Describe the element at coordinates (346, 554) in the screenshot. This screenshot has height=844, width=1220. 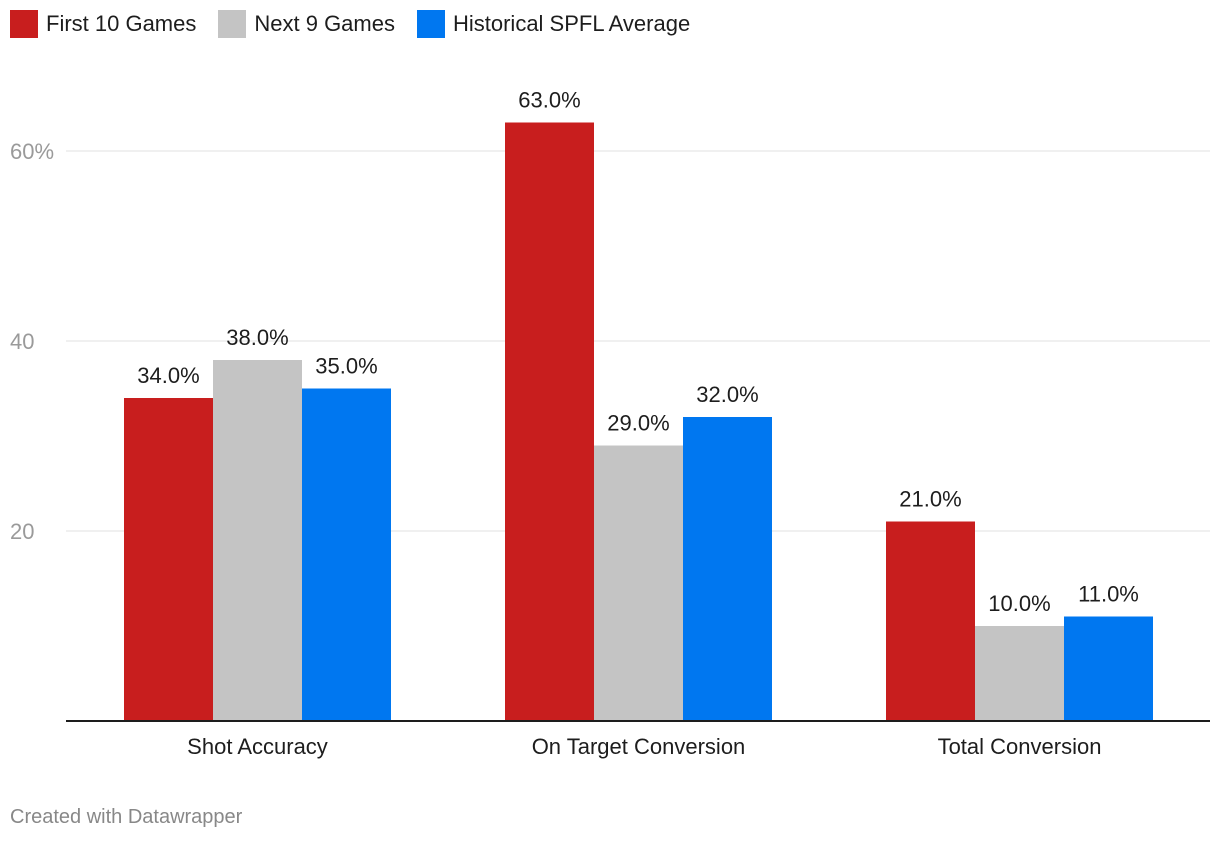
I see `bar-shot-accuracy-historical-spfl-average` at that location.